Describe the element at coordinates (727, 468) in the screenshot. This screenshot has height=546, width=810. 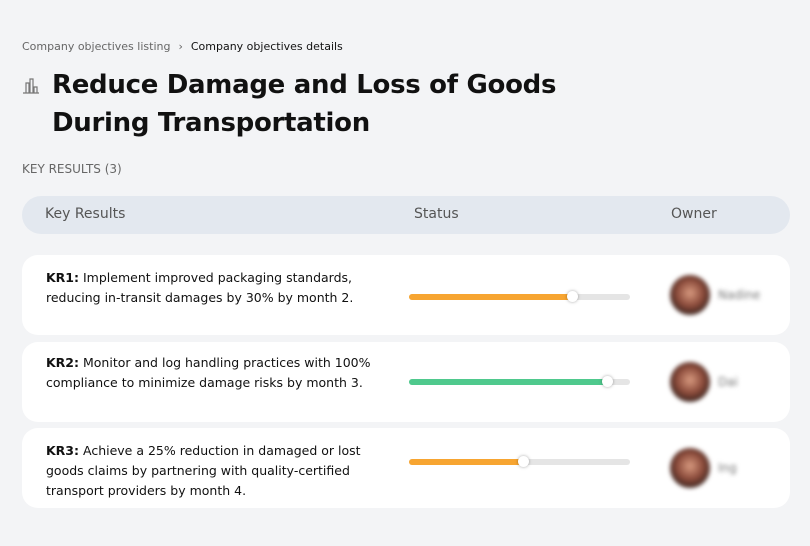
I see `owner-name: Ing` at that location.